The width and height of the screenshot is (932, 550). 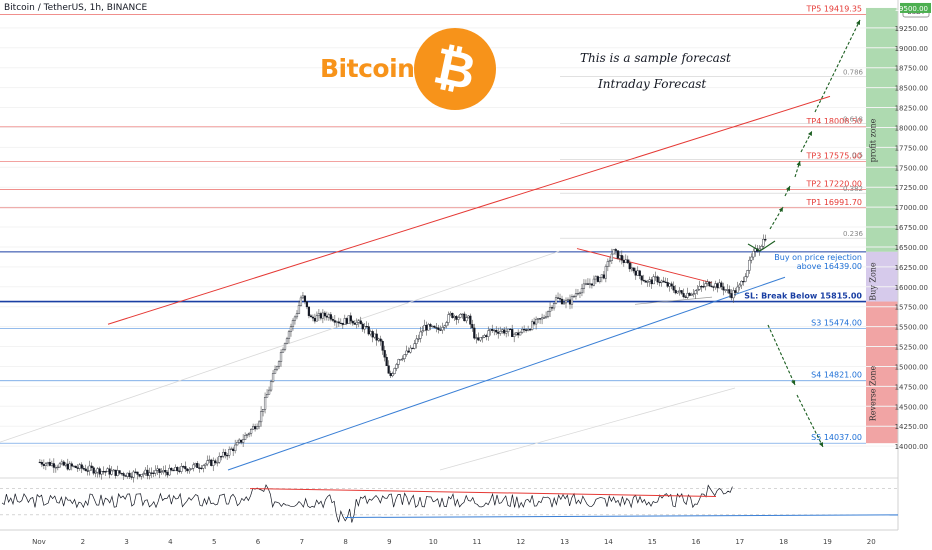 What do you see at coordinates (520, 542) in the screenshot?
I see `x-tick-label: 12` at bounding box center [520, 542].